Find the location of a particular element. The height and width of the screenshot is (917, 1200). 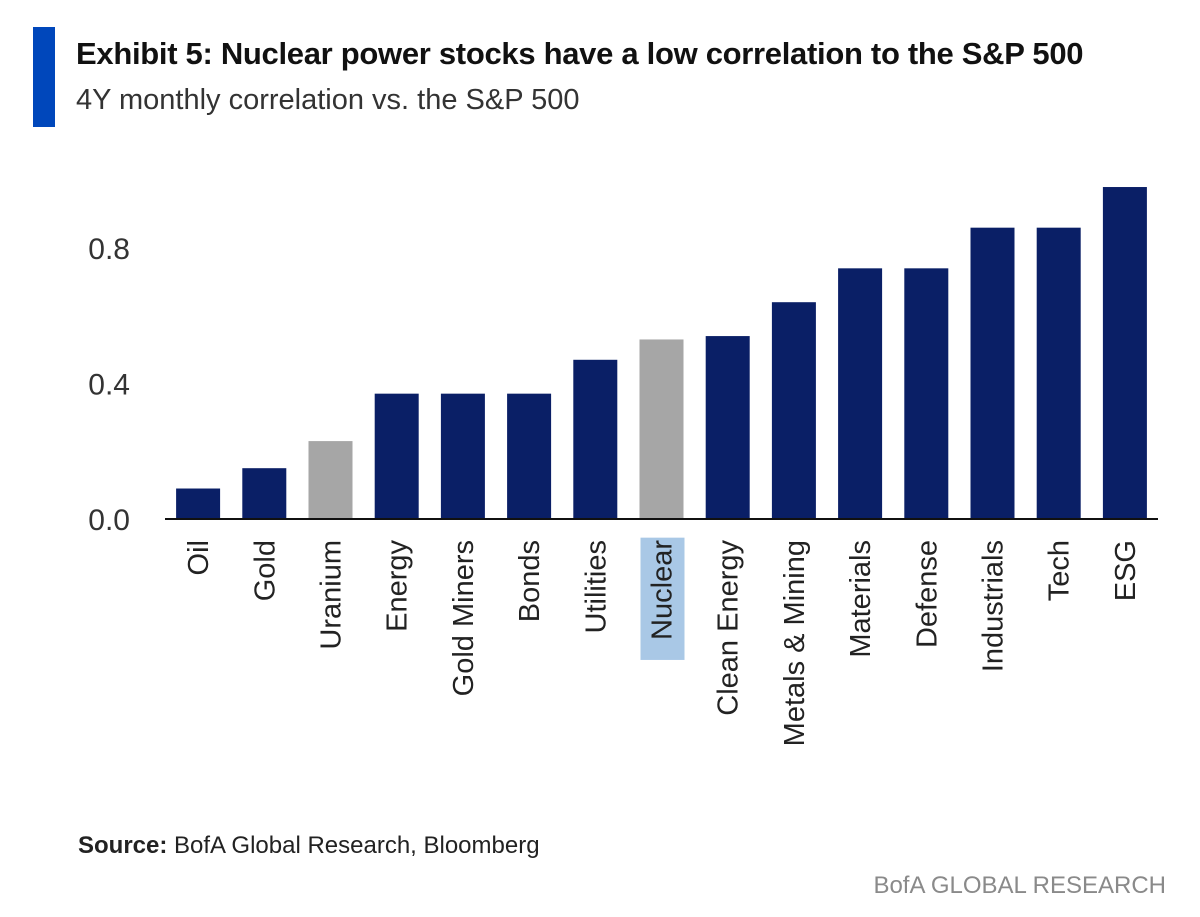

brand-footer: BofA GLOBAL RESEARCH is located at coordinates (1019, 885).